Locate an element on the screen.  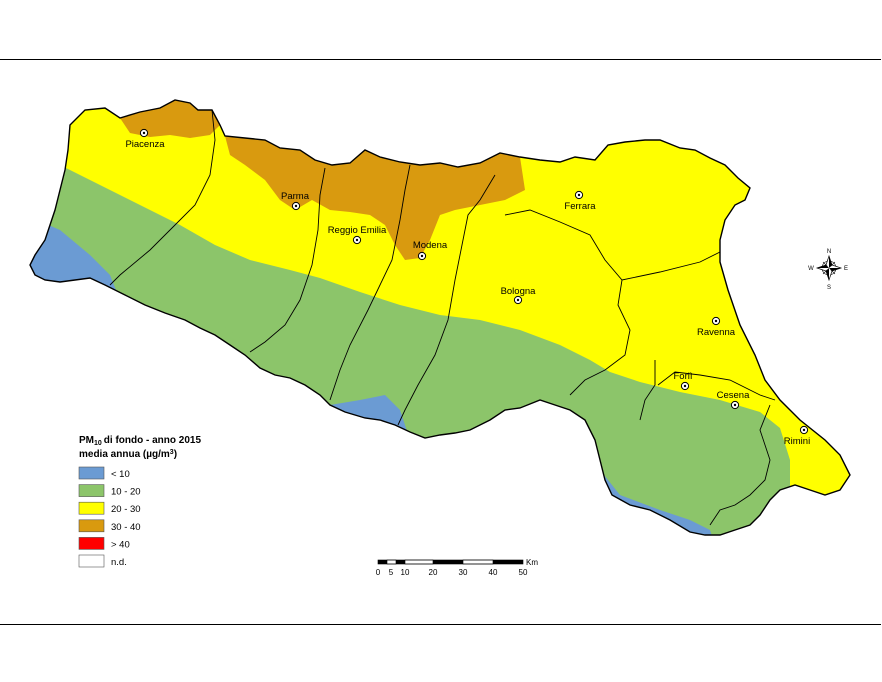
legend-item: n.d. is located at coordinates (102, 561).